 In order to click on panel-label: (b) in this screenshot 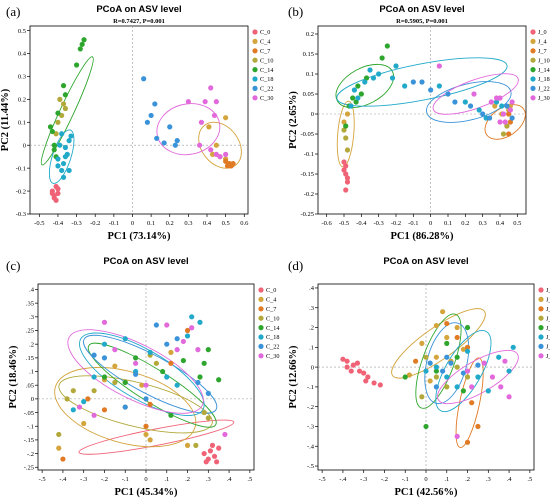, I will do `click(296, 11)`.